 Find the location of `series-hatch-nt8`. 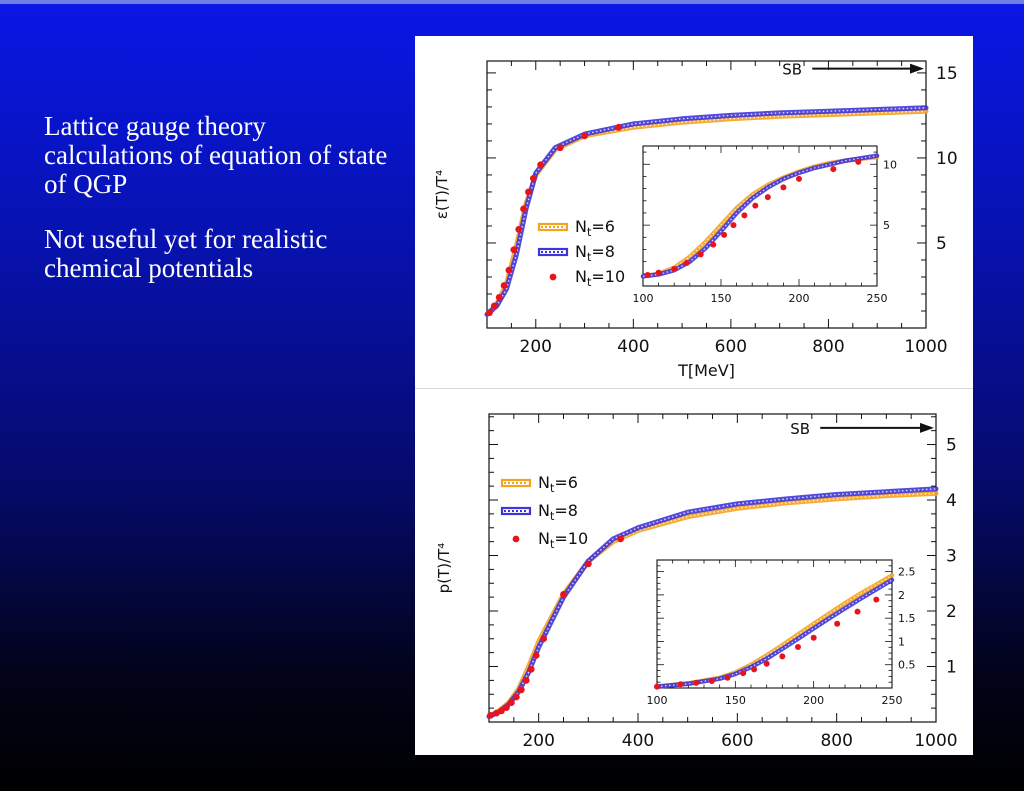

series-hatch-nt8 is located at coordinates (712, 603).